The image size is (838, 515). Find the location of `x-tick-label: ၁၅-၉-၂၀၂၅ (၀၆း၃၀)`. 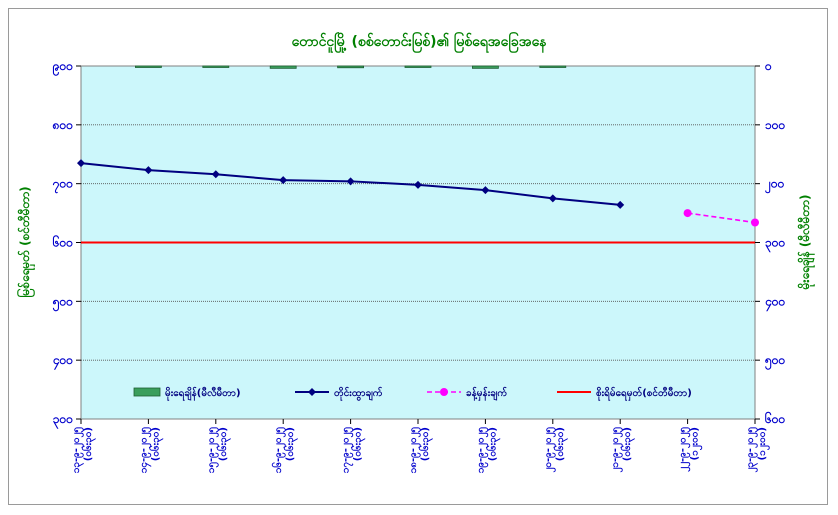

x-tick-label: ၁၅-၉-၂၀၂၅ (၀၆း၃၀) is located at coordinates (219, 450).